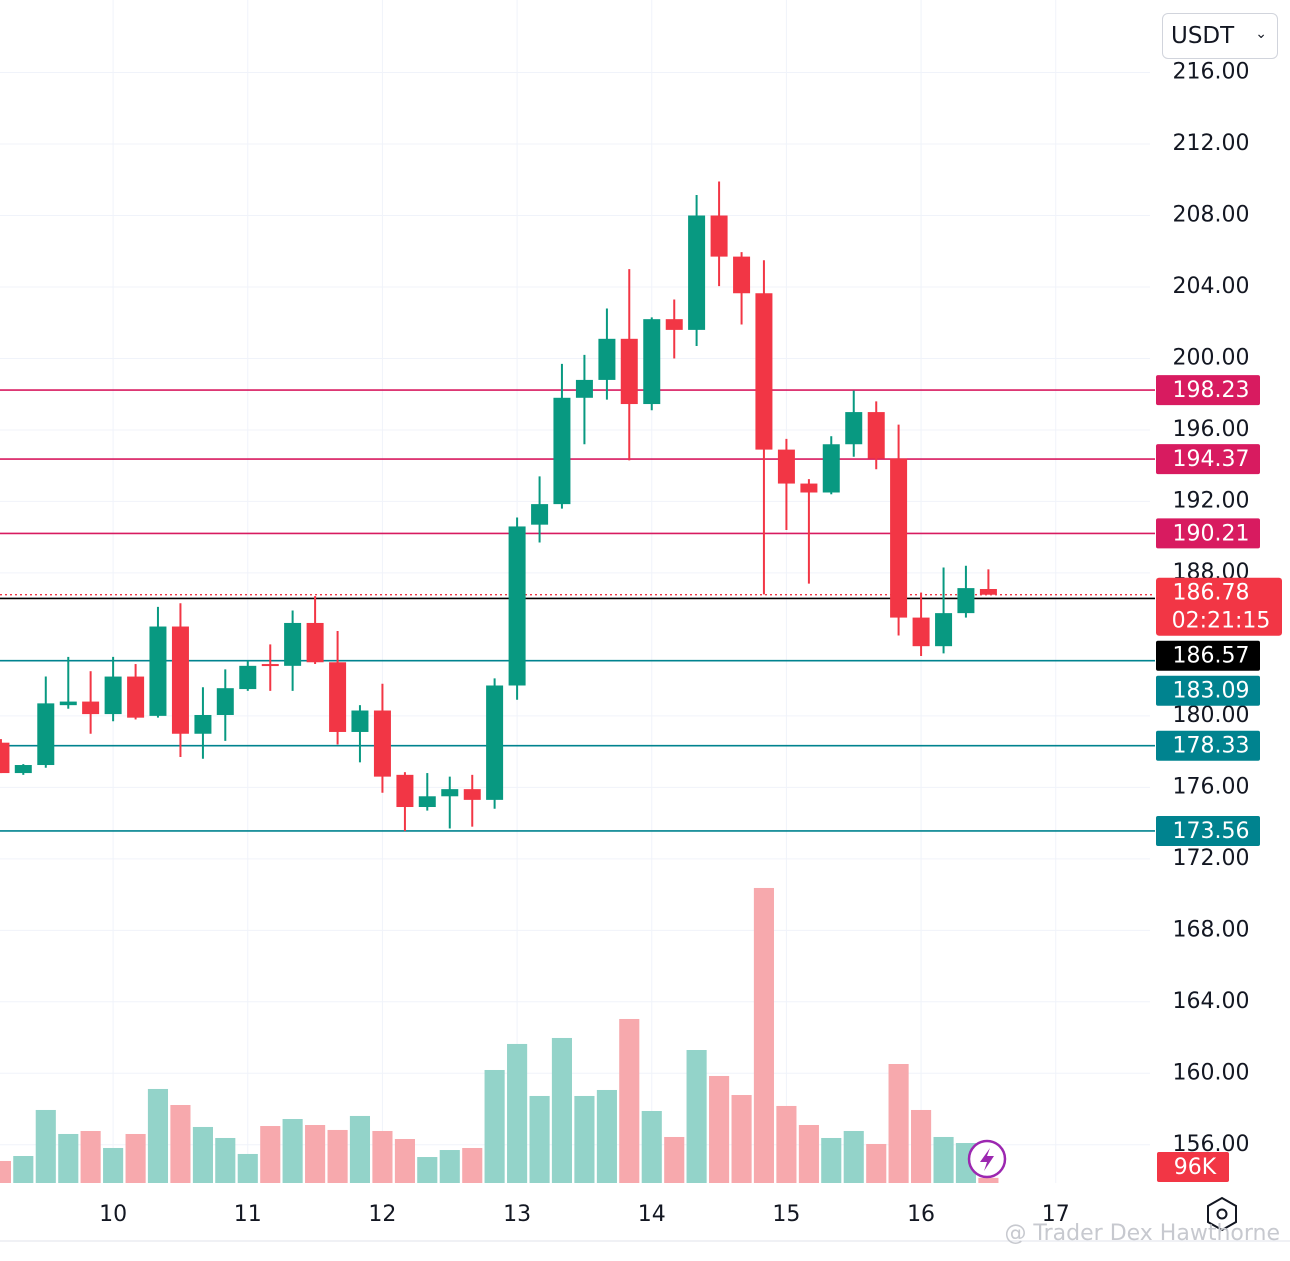  What do you see at coordinates (1221, 621) in the screenshot?
I see `countdown-label: 02:21:15` at bounding box center [1221, 621].